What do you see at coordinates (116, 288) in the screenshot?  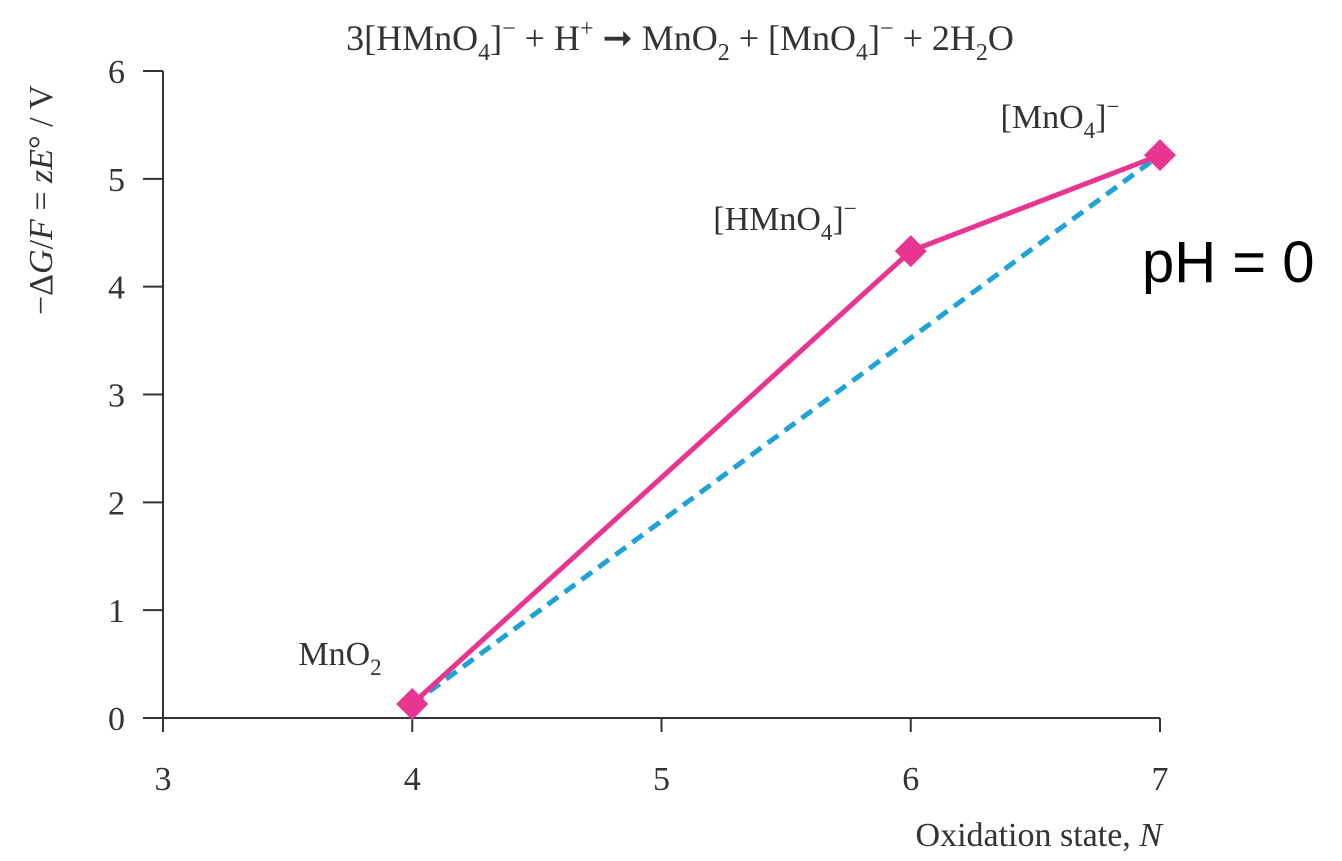 I see `y-tick-label: 4` at bounding box center [116, 288].